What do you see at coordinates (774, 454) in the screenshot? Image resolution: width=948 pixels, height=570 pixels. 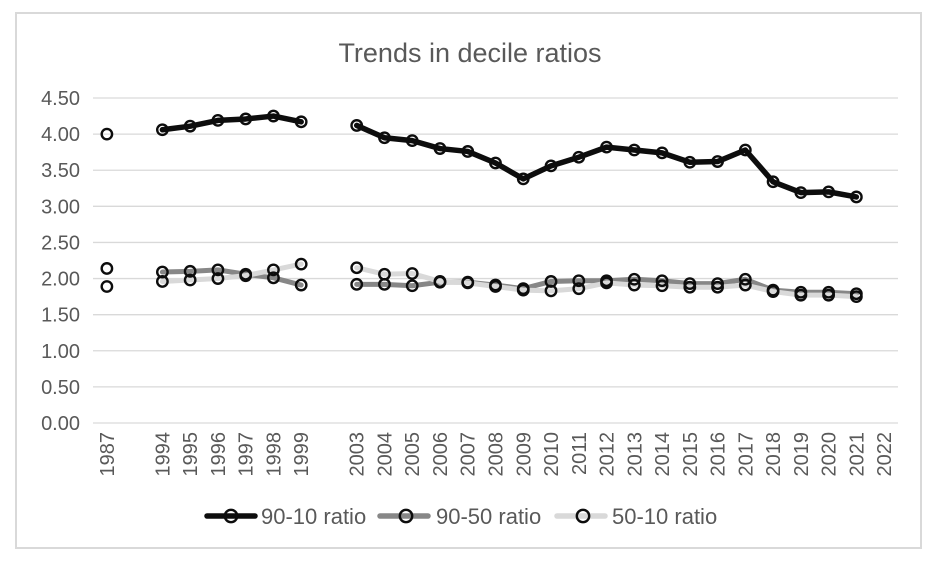 I see `x-tick-label: 2018` at bounding box center [774, 454].